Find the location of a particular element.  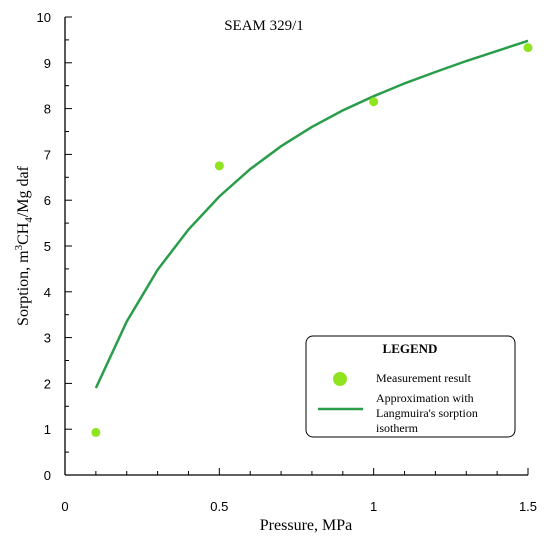

y-tick-label: 8 is located at coordinates (47, 109).